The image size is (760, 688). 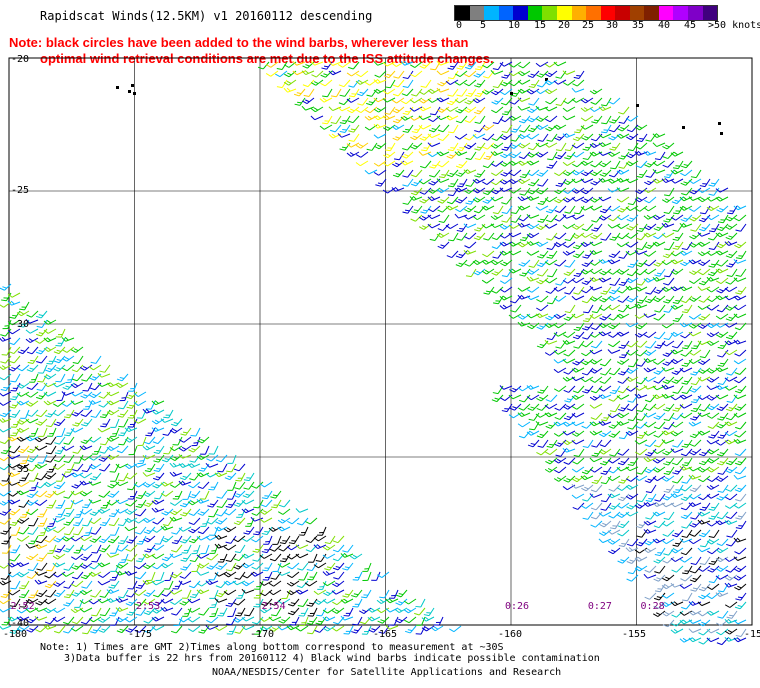 What do you see at coordinates (134, 93) in the screenshot?
I see `island` at bounding box center [134, 93].